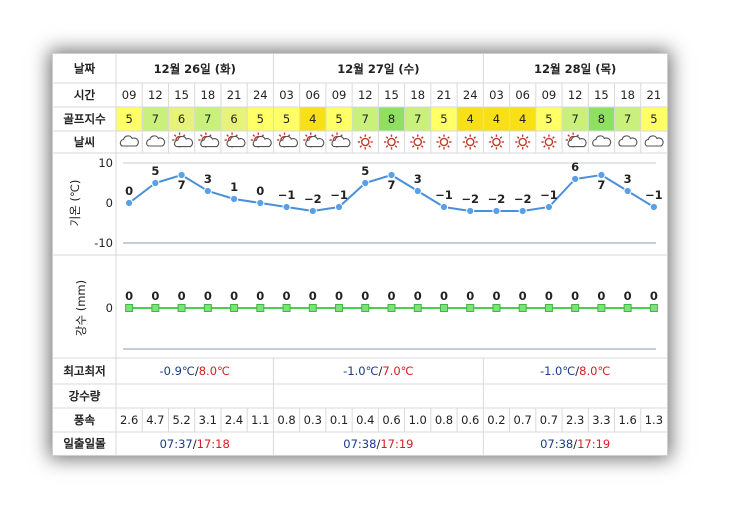 This screenshot has height=523, width=735. Describe the element at coordinates (85, 95) in the screenshot. I see `row-label-time: 시간` at that location.